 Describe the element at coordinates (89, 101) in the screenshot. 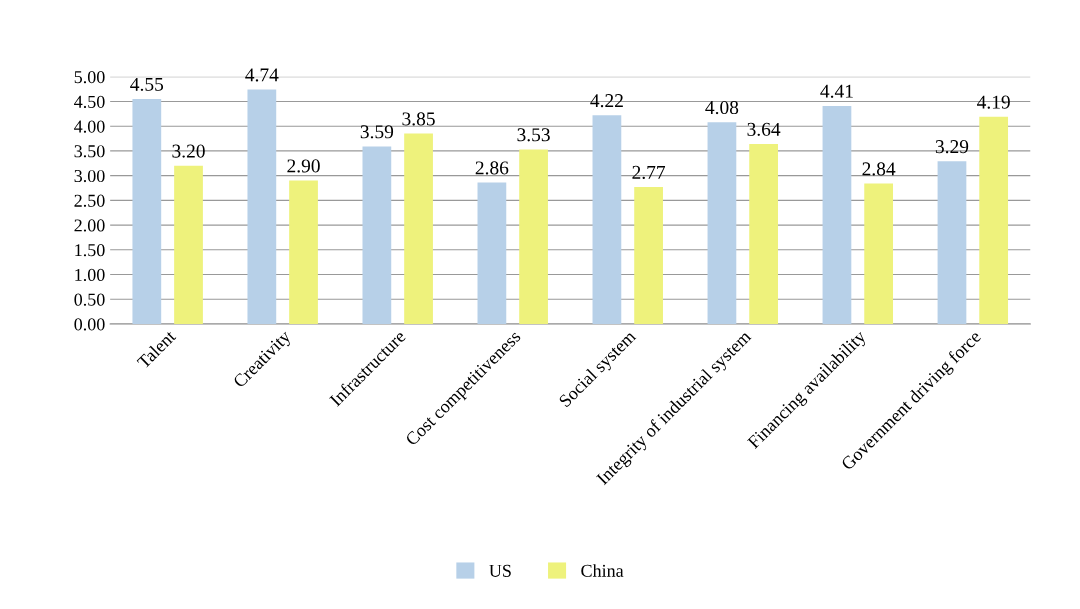

I see `y-tick-label: 4.50` at that location.